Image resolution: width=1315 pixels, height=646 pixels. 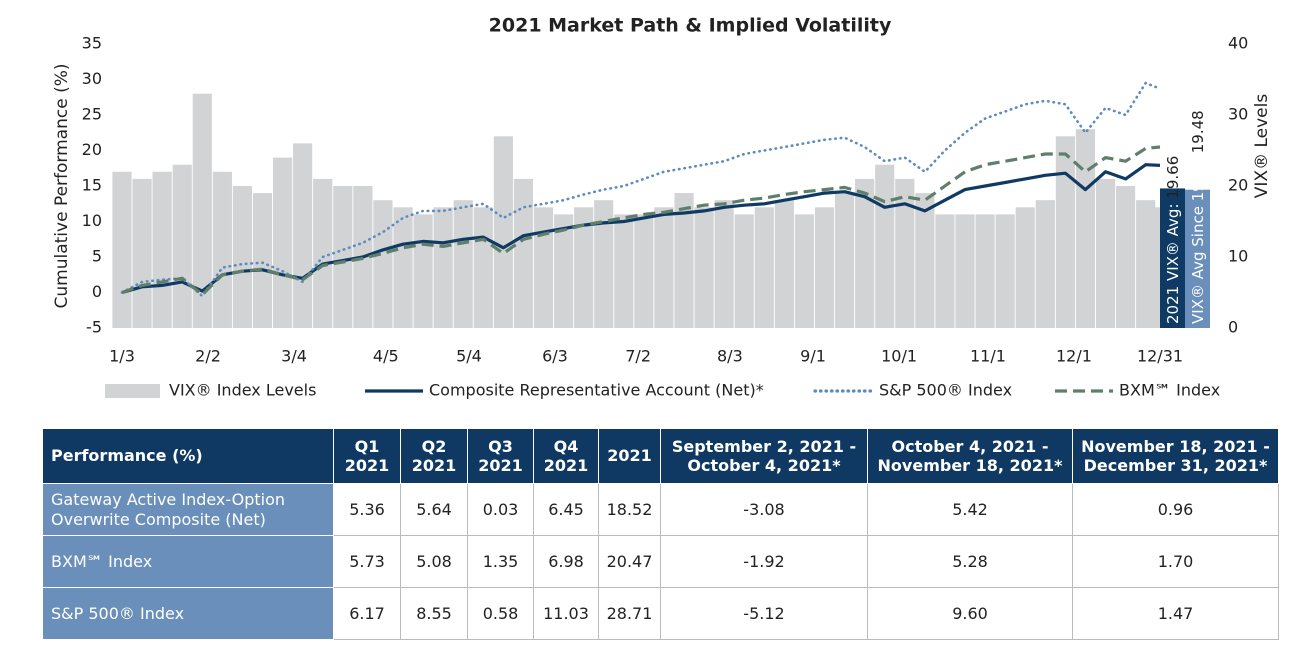 What do you see at coordinates (1233, 327) in the screenshot?
I see `y2-tick-label: 0` at bounding box center [1233, 327].